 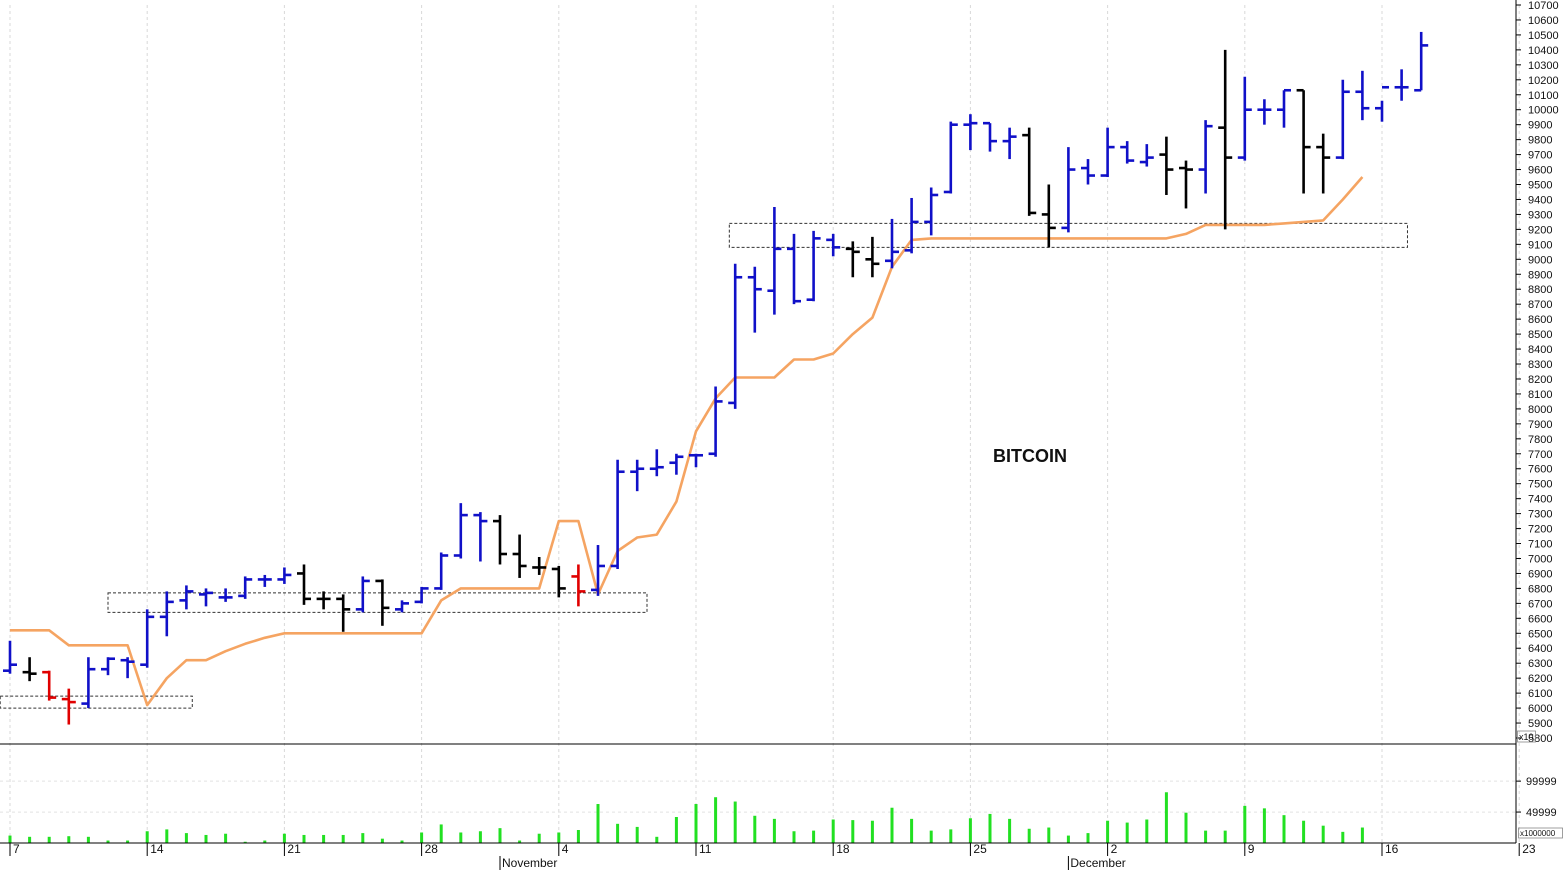 I want to click on date-tick-label: 23, so click(x=1529, y=849).